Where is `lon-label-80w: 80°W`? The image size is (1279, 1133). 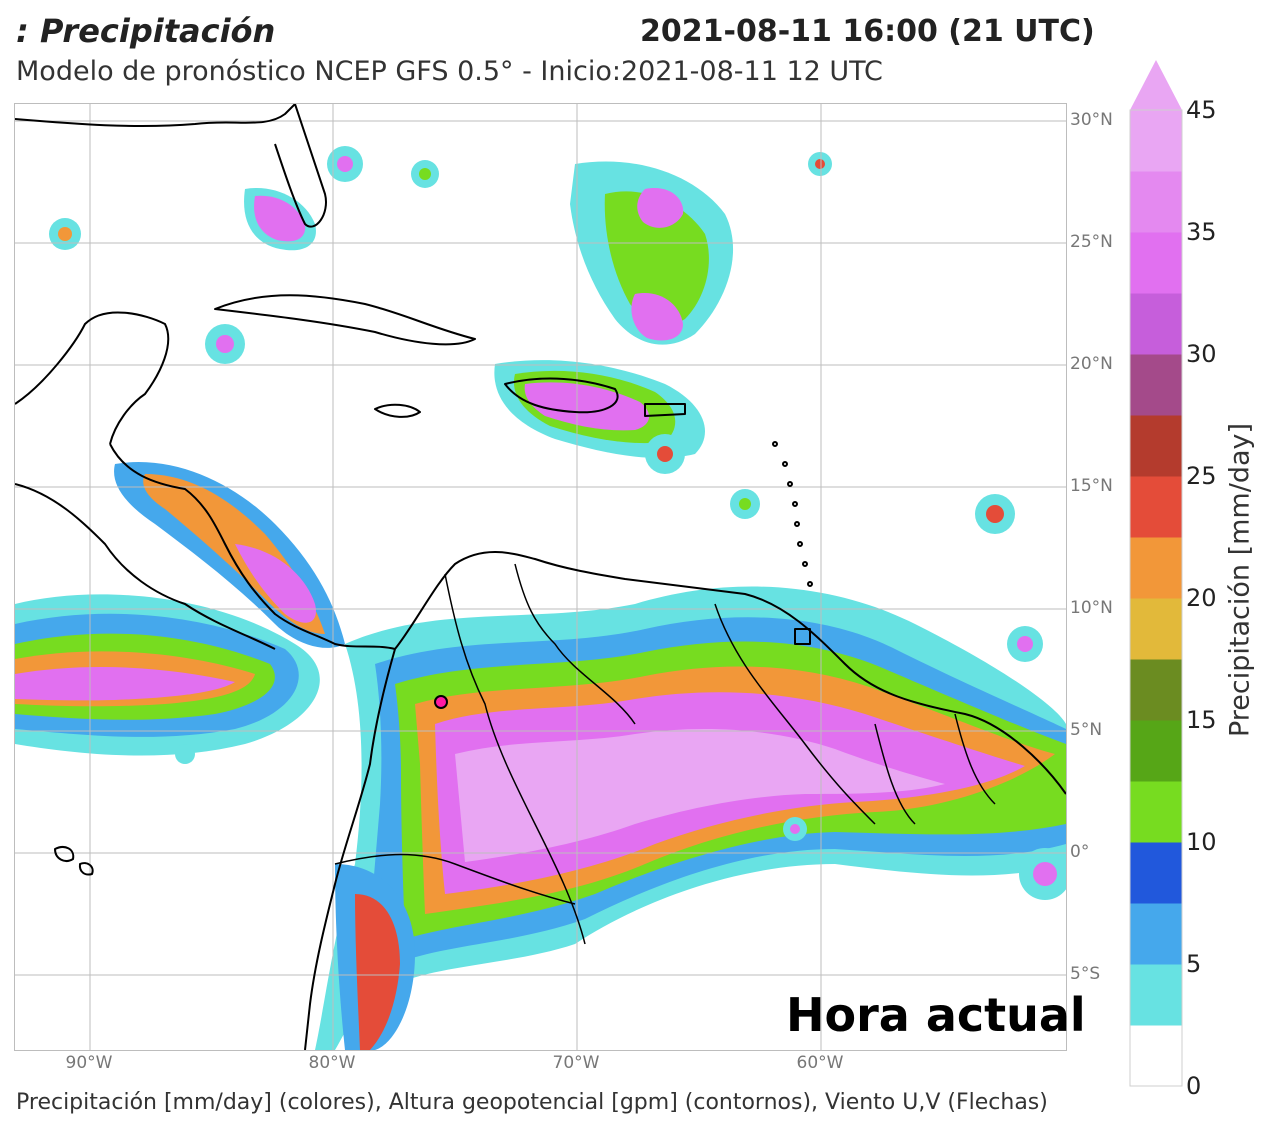
lon-label-80w: 80°W is located at coordinates (332, 1063).